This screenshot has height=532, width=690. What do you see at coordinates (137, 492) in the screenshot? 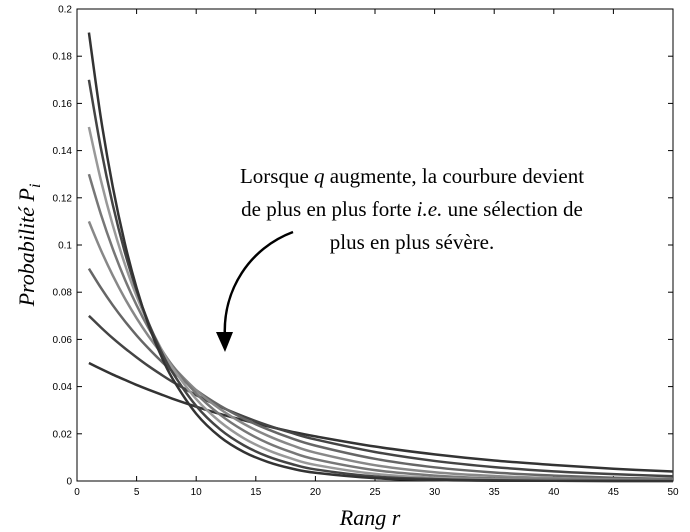
I see `x-tick-label: 5` at bounding box center [137, 492].